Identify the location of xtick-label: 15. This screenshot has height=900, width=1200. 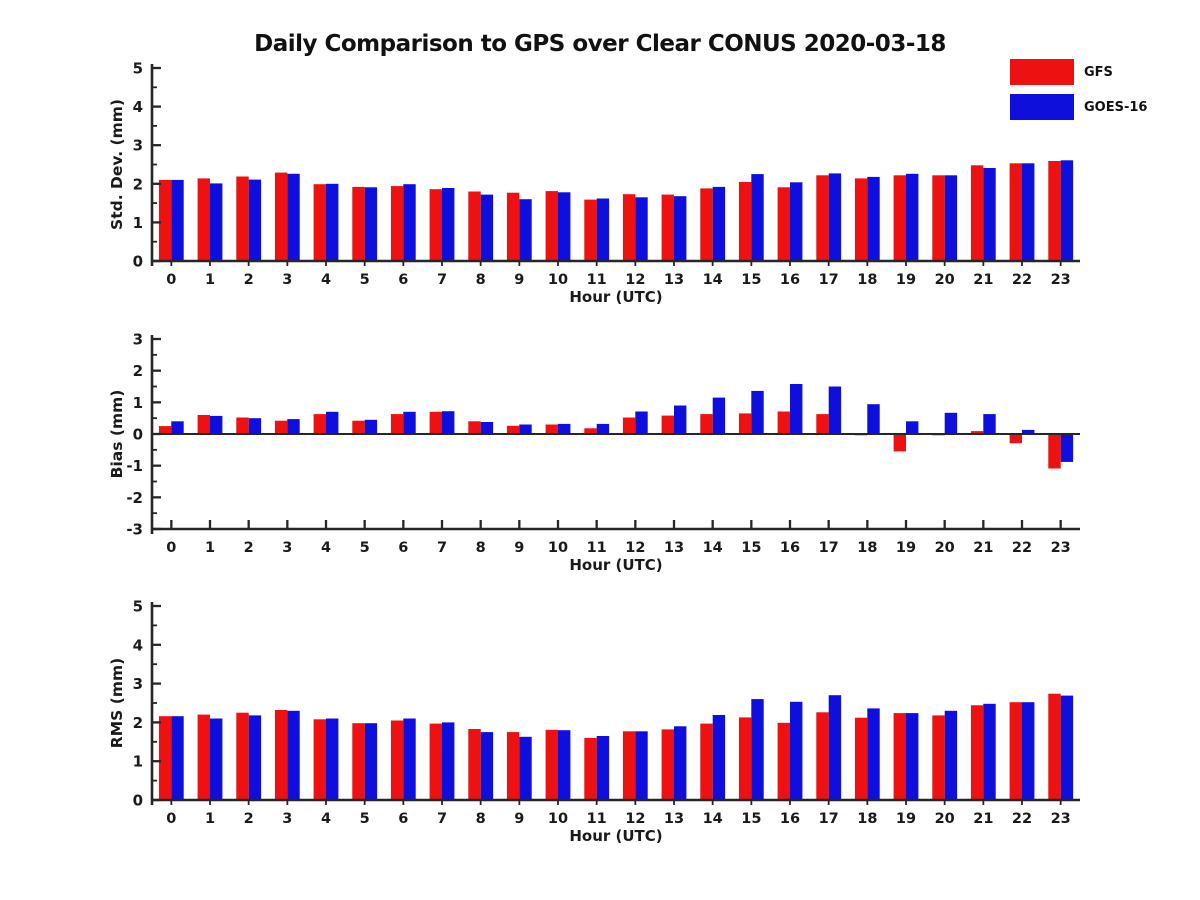
(751, 819).